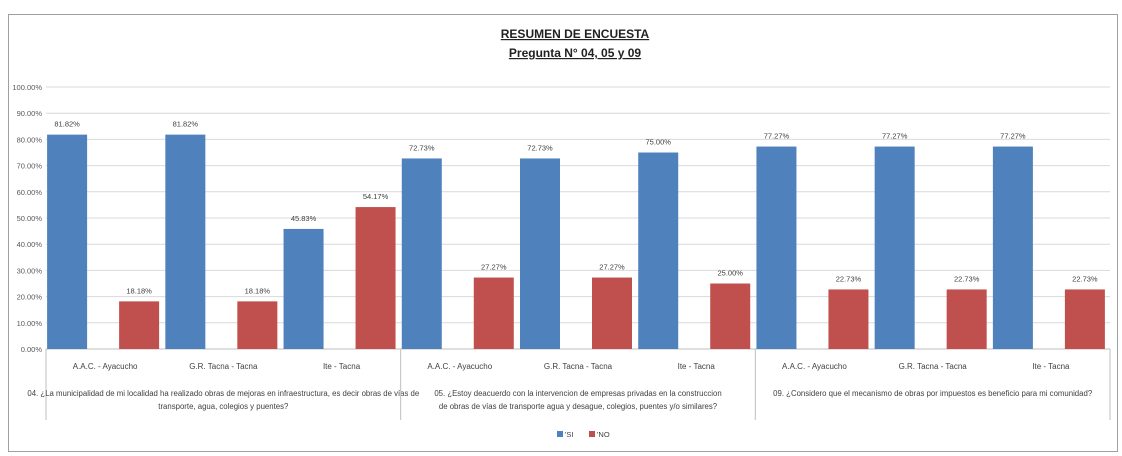 Image resolution: width=1122 pixels, height=456 pixels. I want to click on data-label-si: 75.00%, so click(659, 142).